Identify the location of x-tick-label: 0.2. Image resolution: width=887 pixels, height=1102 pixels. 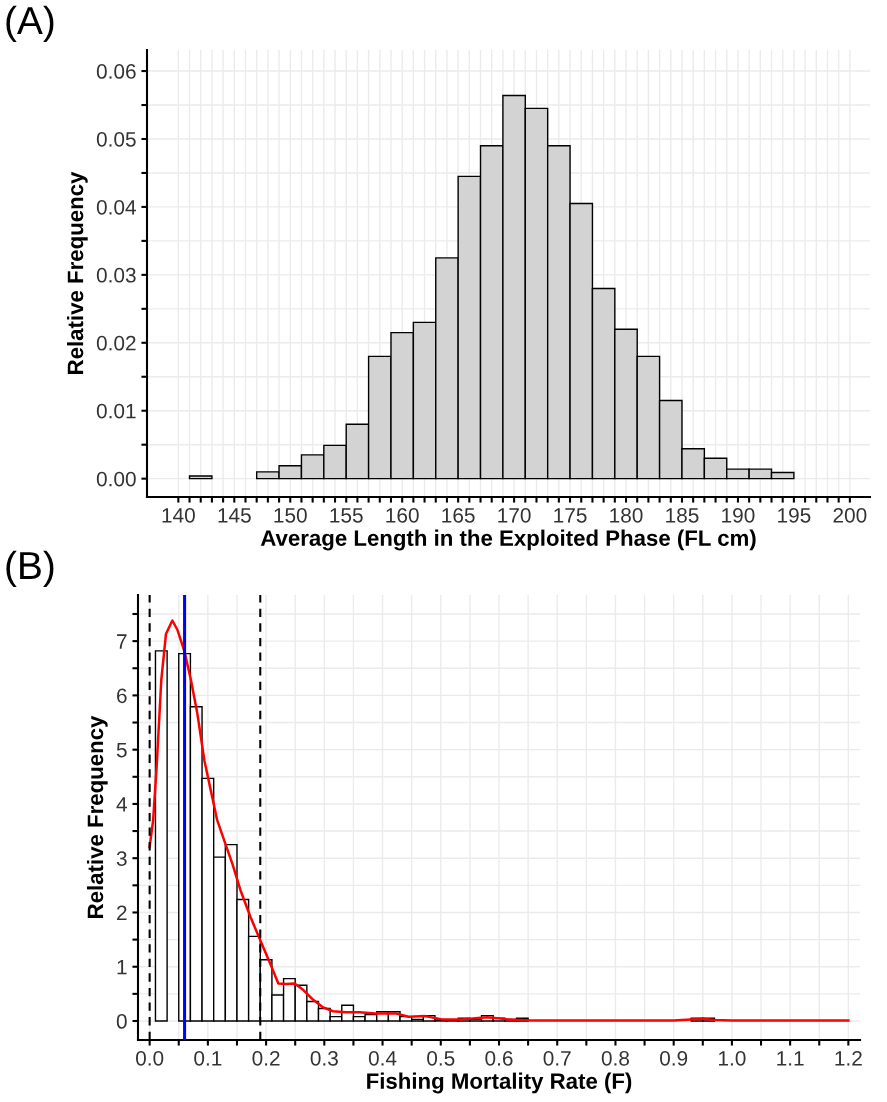
(266, 1058).